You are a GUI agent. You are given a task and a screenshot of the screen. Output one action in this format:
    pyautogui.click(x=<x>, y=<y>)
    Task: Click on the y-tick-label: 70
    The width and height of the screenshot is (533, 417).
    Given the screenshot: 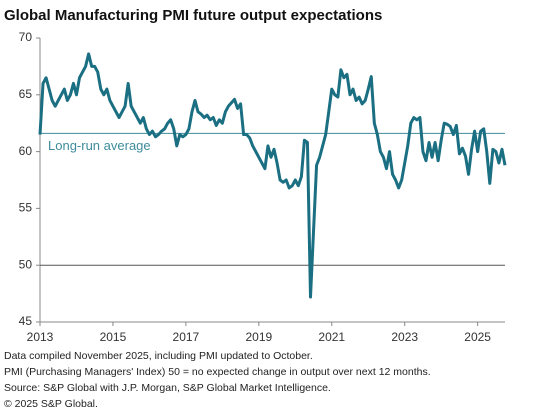 What is the action you would take?
    pyautogui.click(x=26, y=37)
    